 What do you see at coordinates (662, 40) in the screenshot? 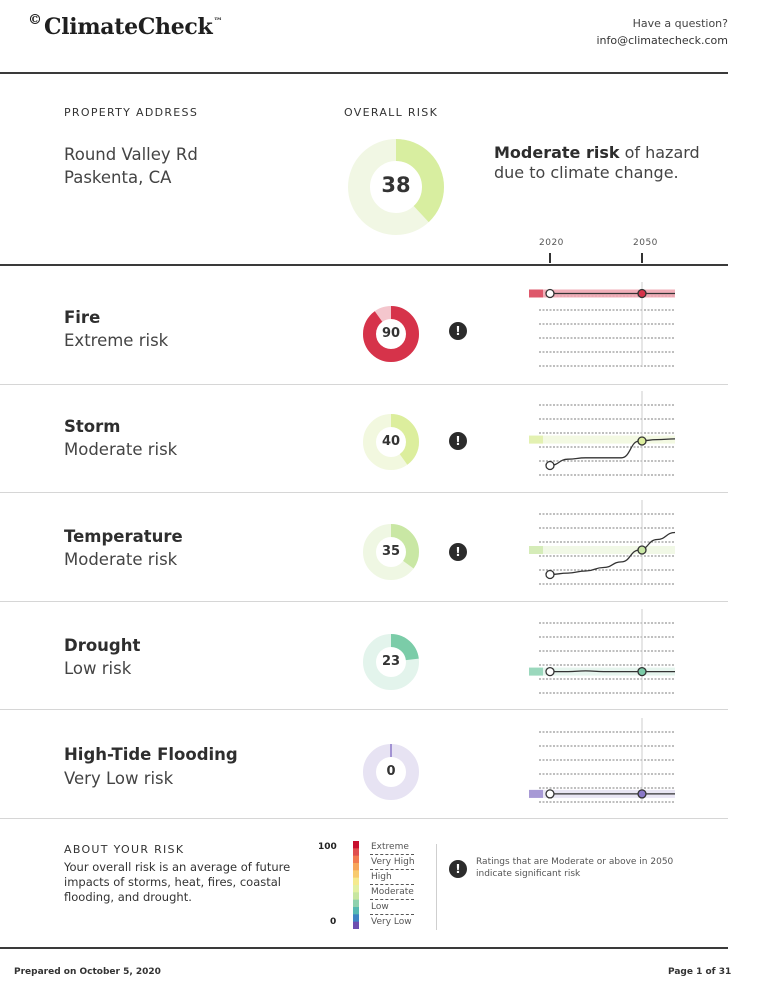
I see `contact-email-link: info@climatecheck.com` at bounding box center [662, 40].